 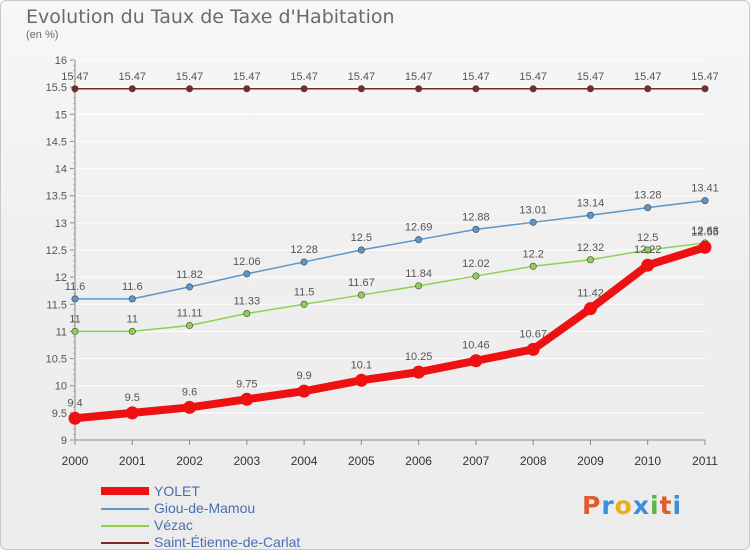 I want to click on data-label-vezac: 11, so click(x=74, y=319).